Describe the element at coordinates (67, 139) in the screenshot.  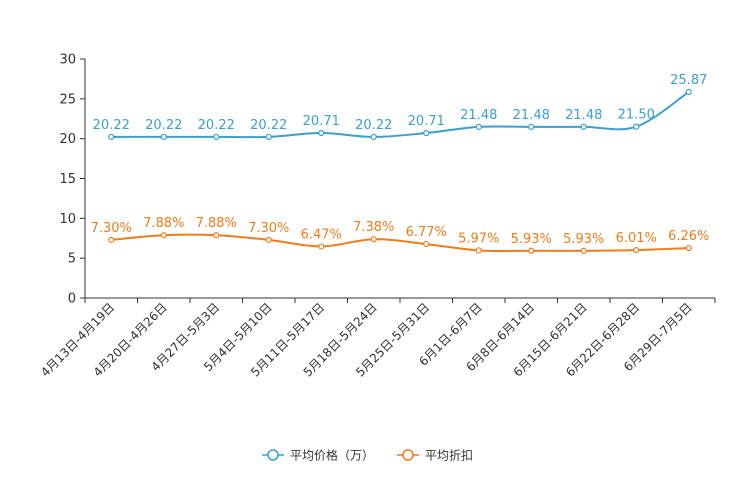
I see `y-tick-label: 20` at that location.